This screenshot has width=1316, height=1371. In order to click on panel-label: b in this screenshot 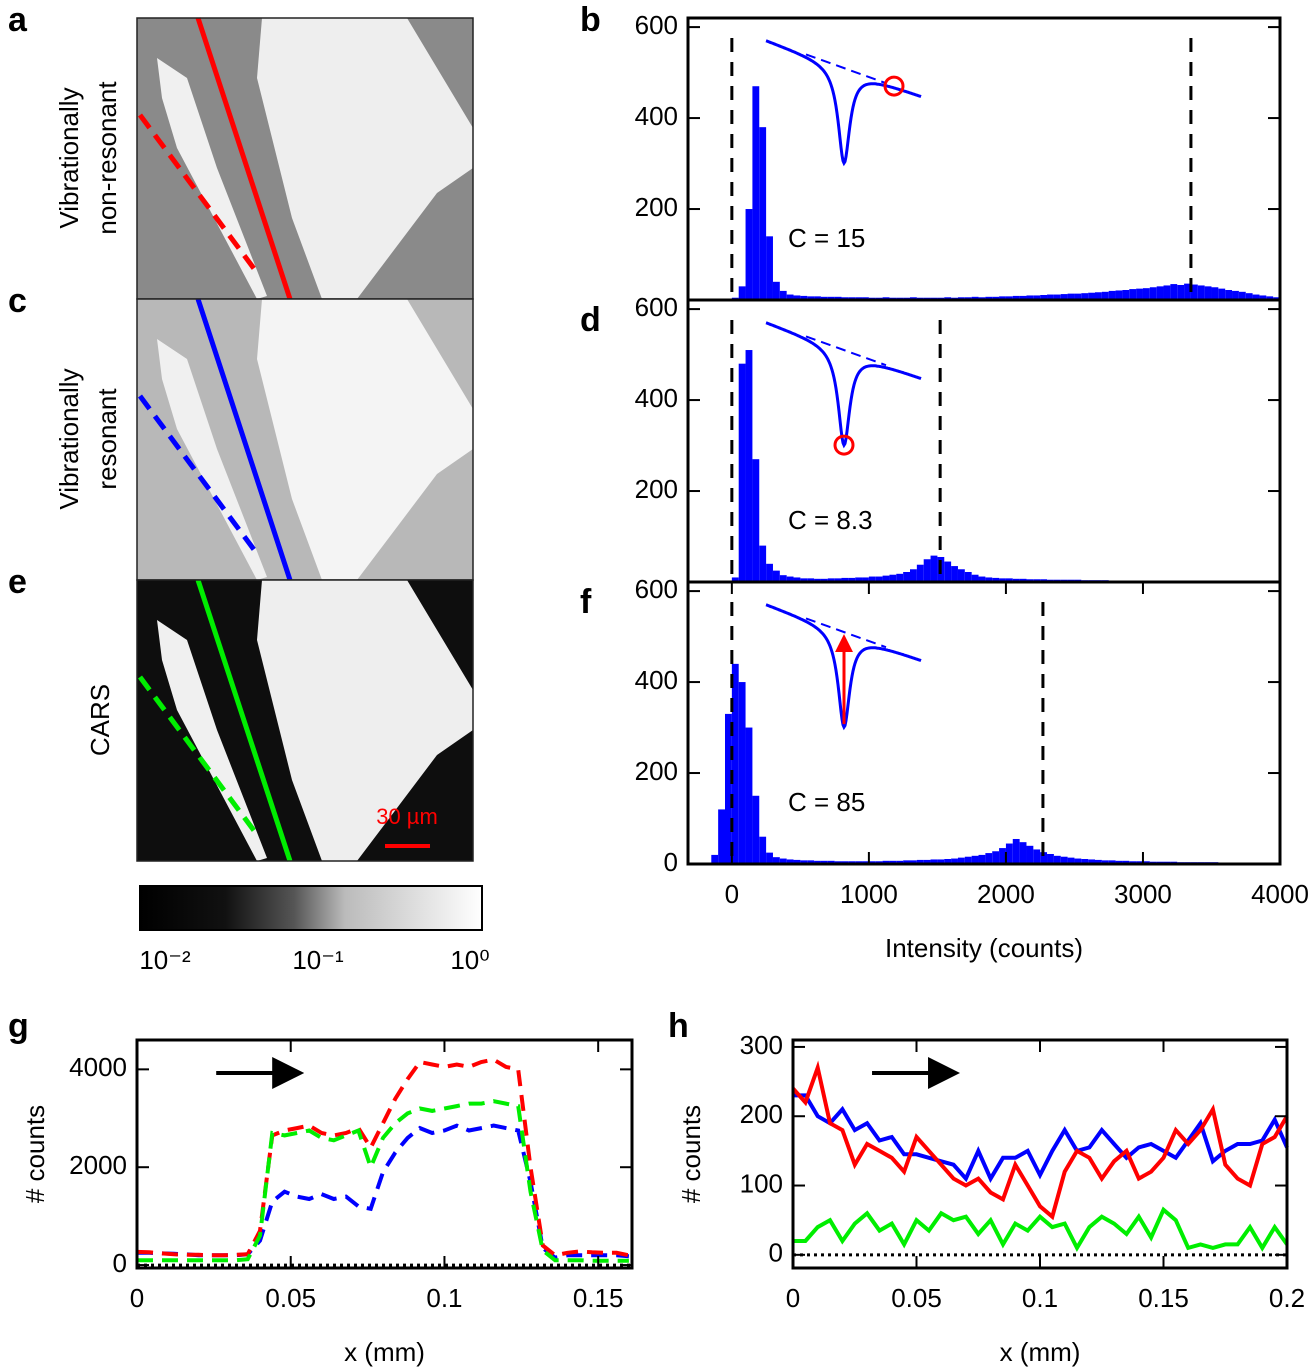, I will do `click(590, 20)`.